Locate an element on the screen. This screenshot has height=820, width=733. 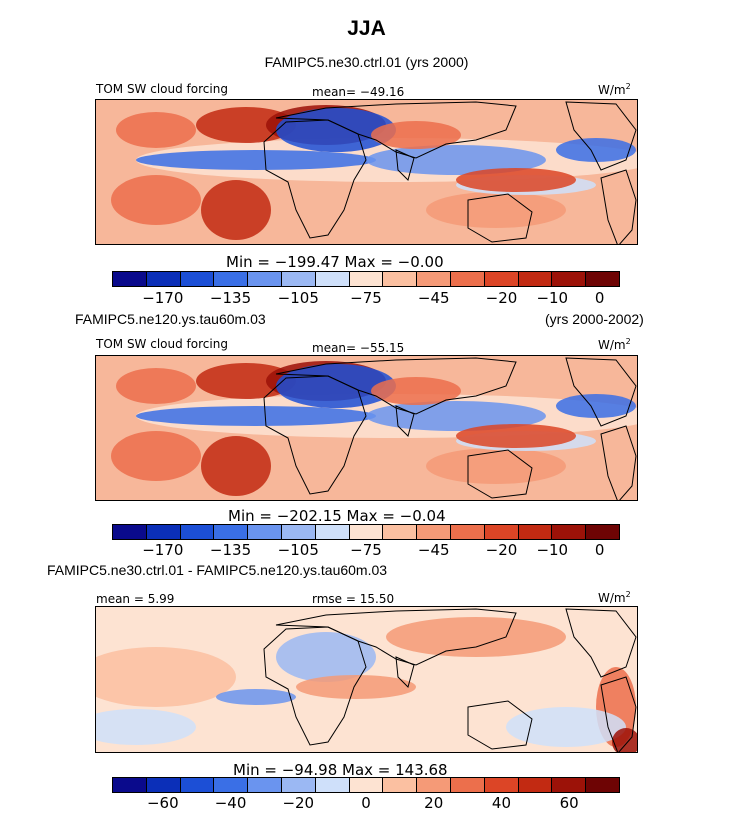
panel-2-stats: Min = −202.15 Max = −0.04 is located at coordinates (337, 516).